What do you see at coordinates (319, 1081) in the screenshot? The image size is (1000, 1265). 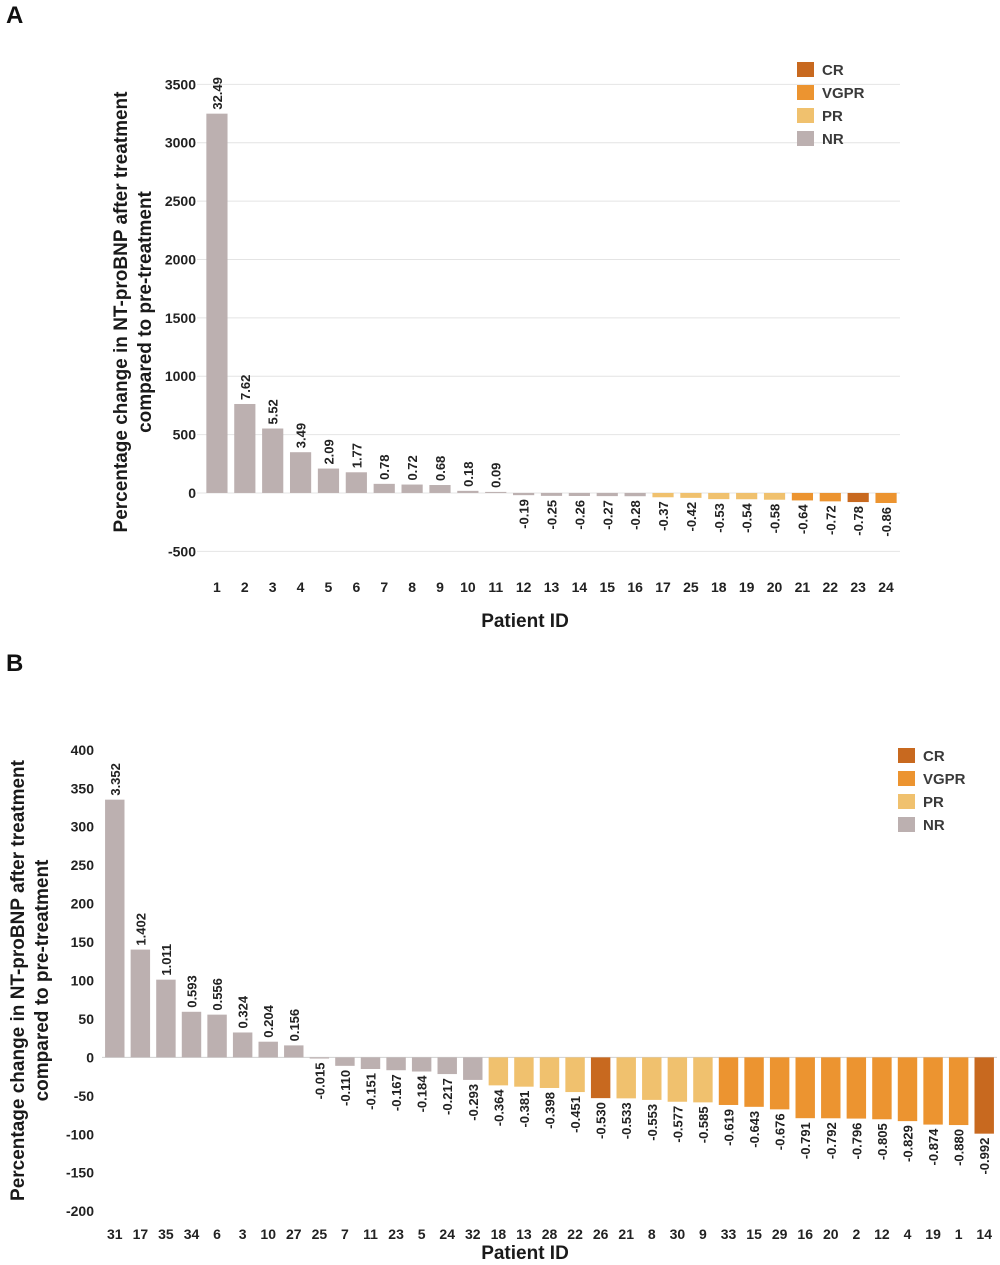 I see `bar-value-label: -0.015` at bounding box center [319, 1081].